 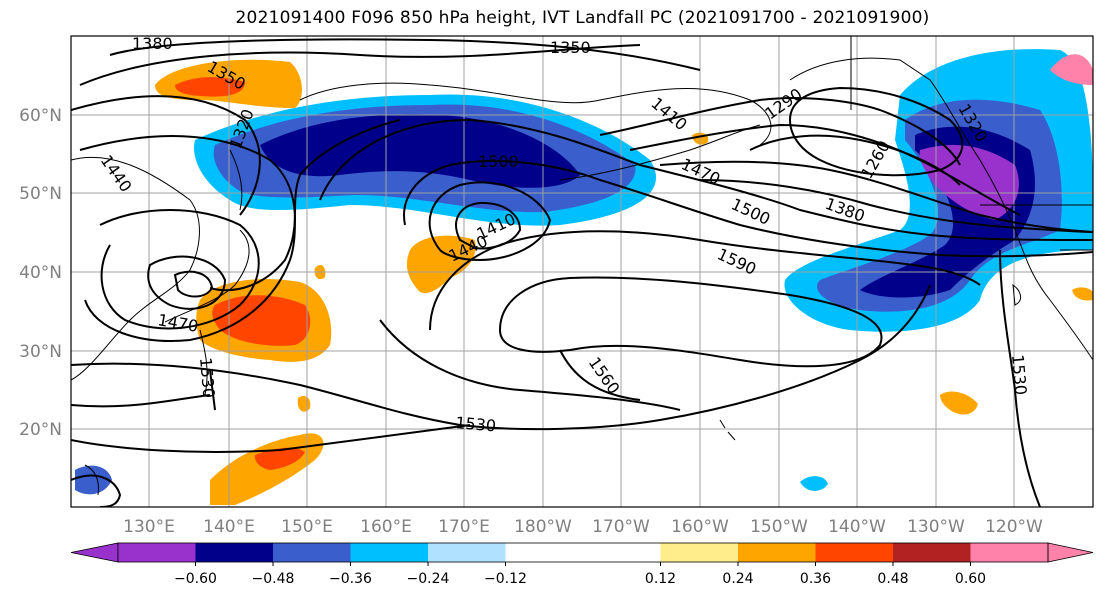 What do you see at coordinates (970, 579) in the screenshot?
I see `colorbar-tick-label: 0.60` at bounding box center [970, 579].